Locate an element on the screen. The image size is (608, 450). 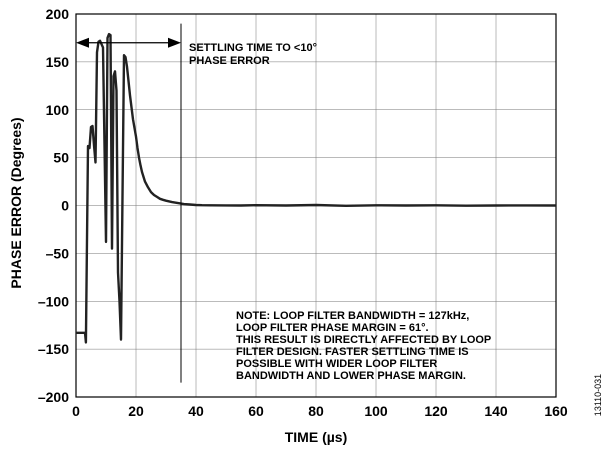
y-axis-title: PHASE ERROR (Degrees) is located at coordinates (16, 202).